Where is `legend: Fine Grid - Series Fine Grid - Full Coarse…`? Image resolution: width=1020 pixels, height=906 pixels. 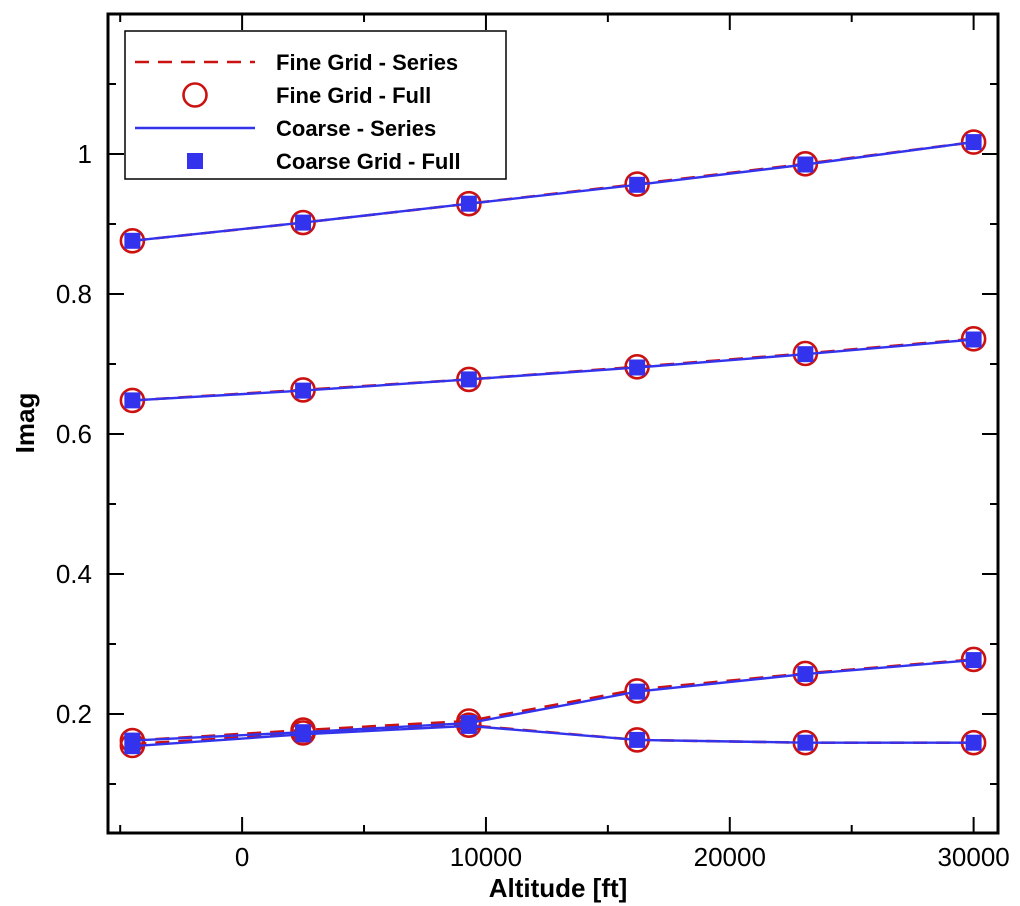 legend: Fine Grid - Series Fine Grid - Full Coarse… is located at coordinates (315, 105).